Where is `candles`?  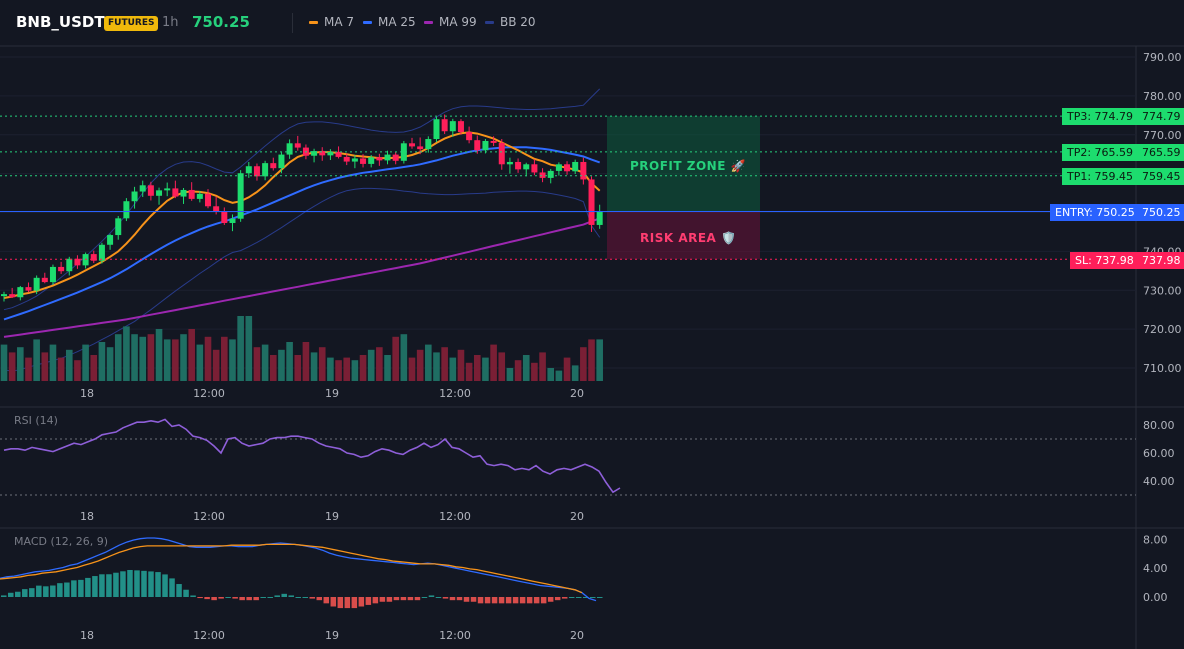
candles is located at coordinates (302, 208).